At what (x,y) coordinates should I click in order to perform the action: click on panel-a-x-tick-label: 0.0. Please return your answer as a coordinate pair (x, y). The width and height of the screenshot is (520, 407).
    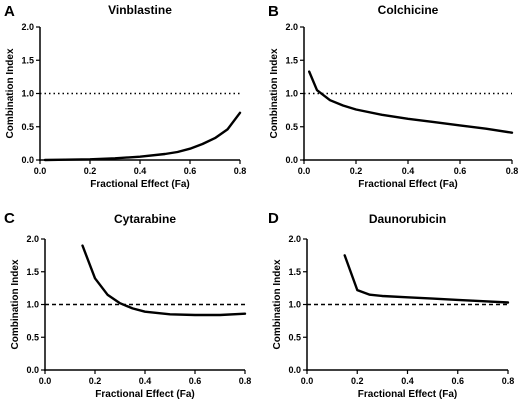
    Looking at the image, I should click on (40, 171).